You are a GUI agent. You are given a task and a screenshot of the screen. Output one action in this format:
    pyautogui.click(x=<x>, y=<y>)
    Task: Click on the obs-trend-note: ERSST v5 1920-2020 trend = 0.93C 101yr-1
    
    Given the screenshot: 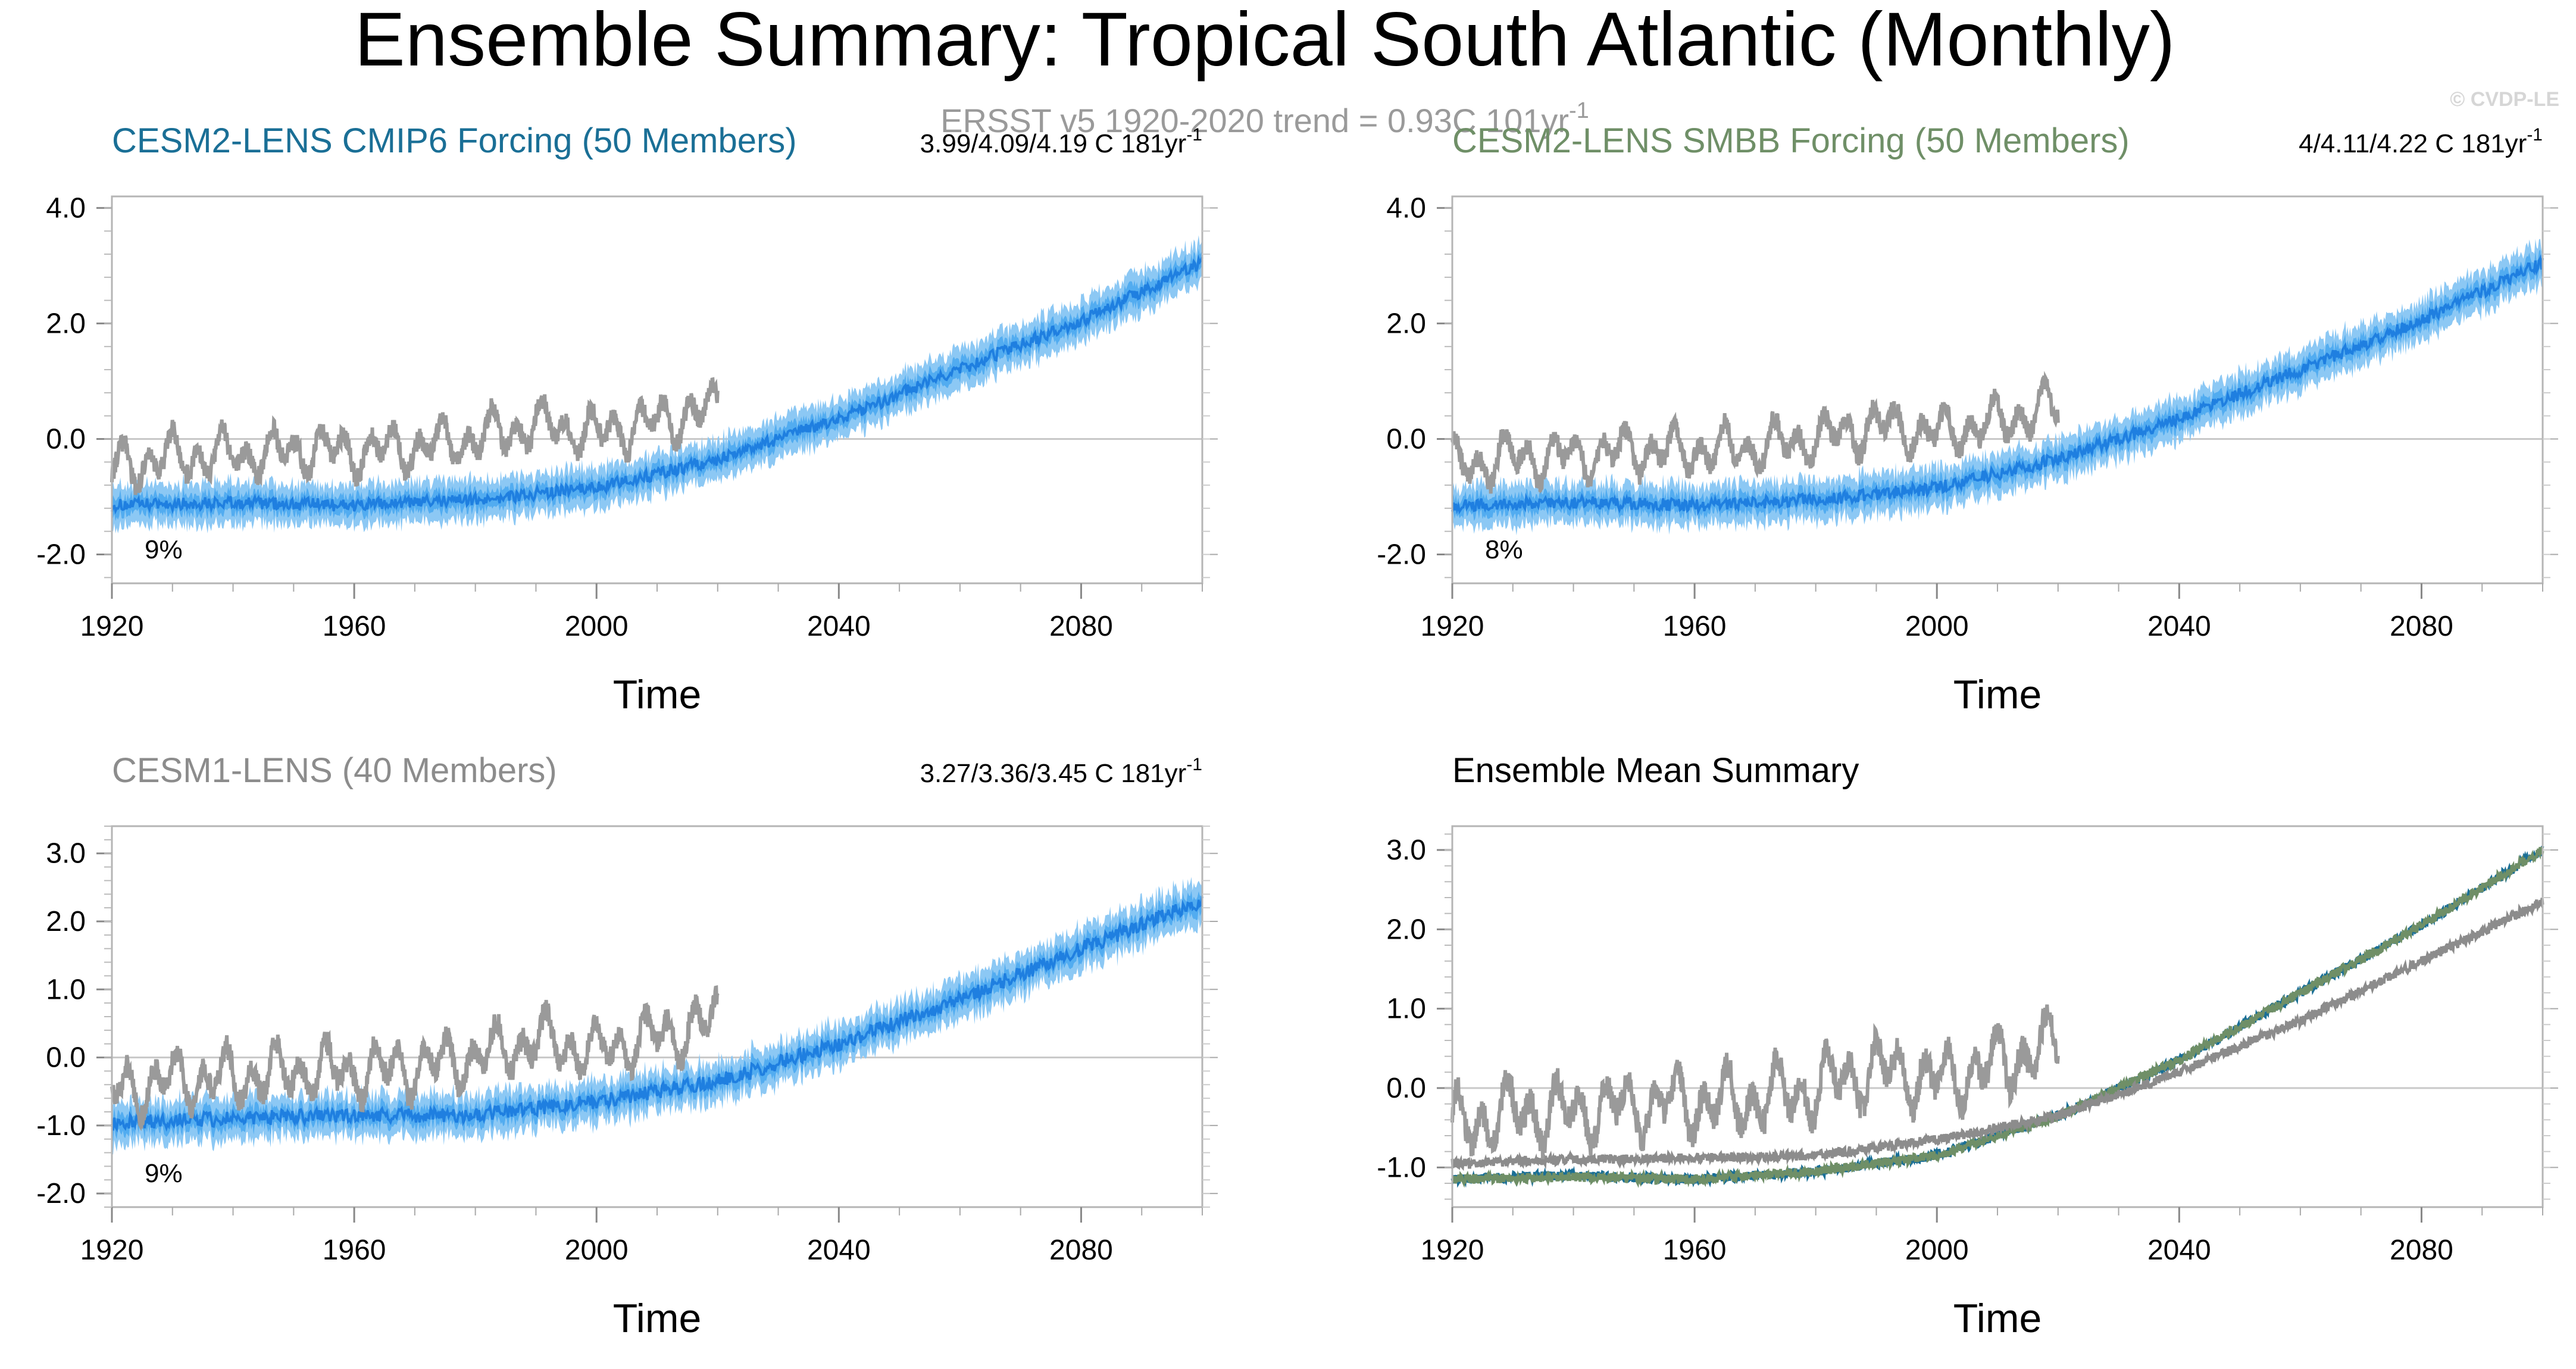 What is the action you would take?
    pyautogui.click(x=1264, y=118)
    